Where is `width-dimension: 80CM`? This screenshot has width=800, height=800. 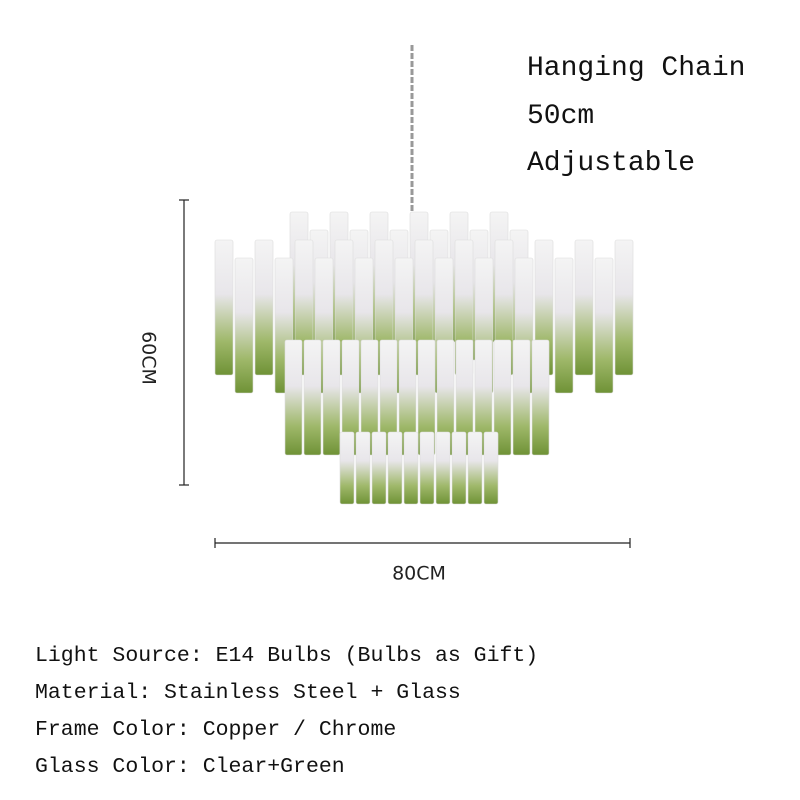
width-dimension: 80CM is located at coordinates (422, 561).